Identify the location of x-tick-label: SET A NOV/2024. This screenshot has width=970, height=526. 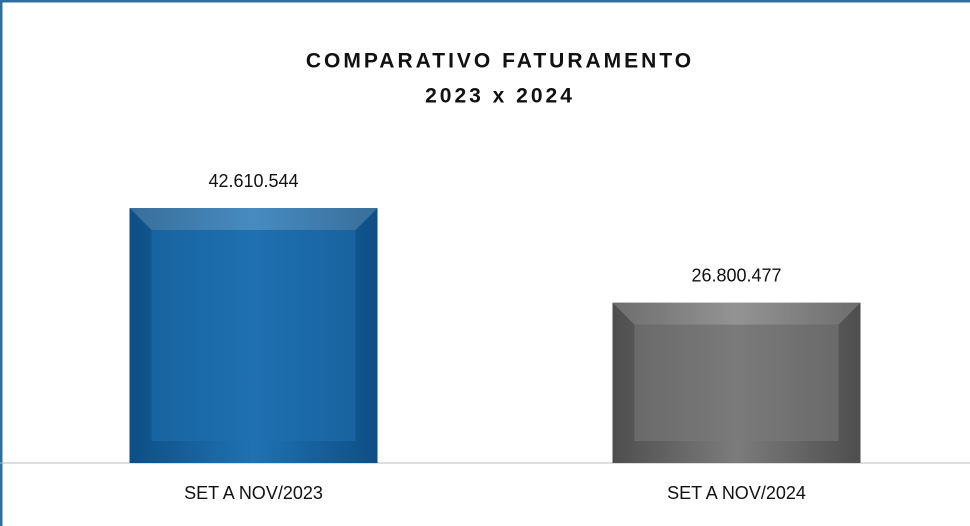
(736, 493).